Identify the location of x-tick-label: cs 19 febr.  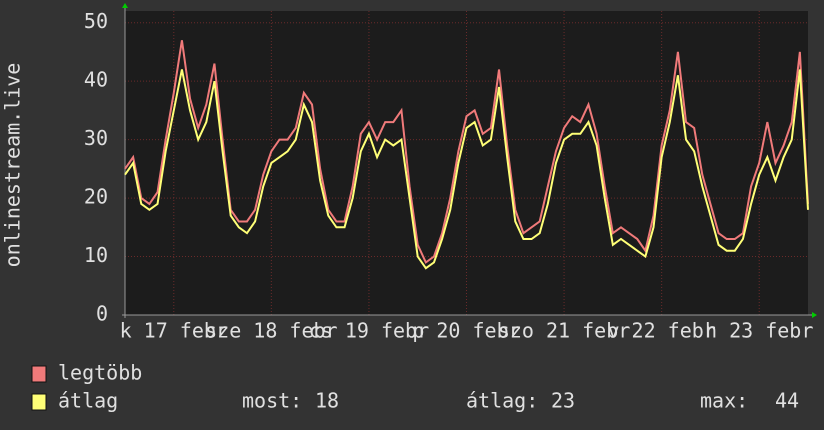
(369, 331).